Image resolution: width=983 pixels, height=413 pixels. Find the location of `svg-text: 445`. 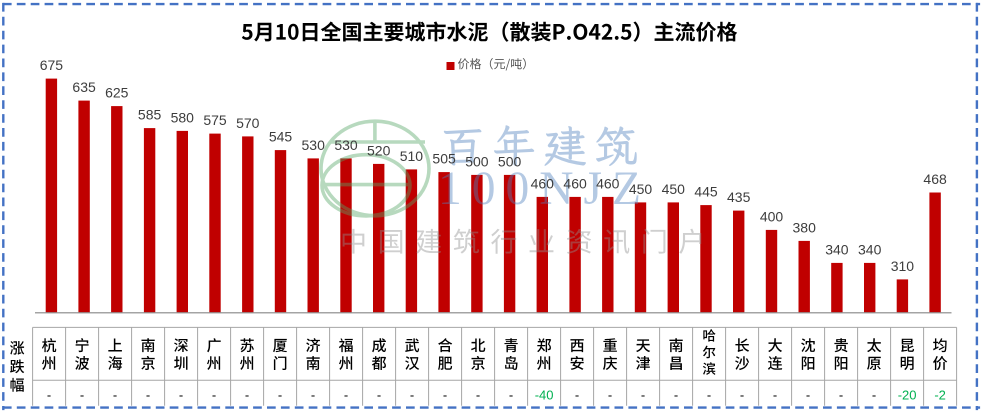

svg-text: 445 is located at coordinates (706, 192).